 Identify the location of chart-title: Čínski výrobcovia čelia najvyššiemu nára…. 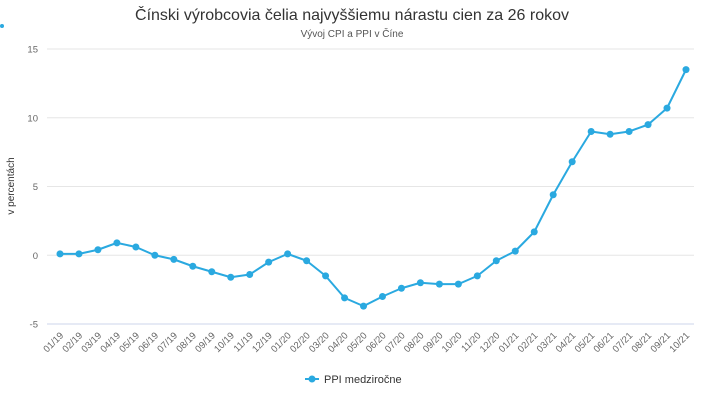
(352, 14).